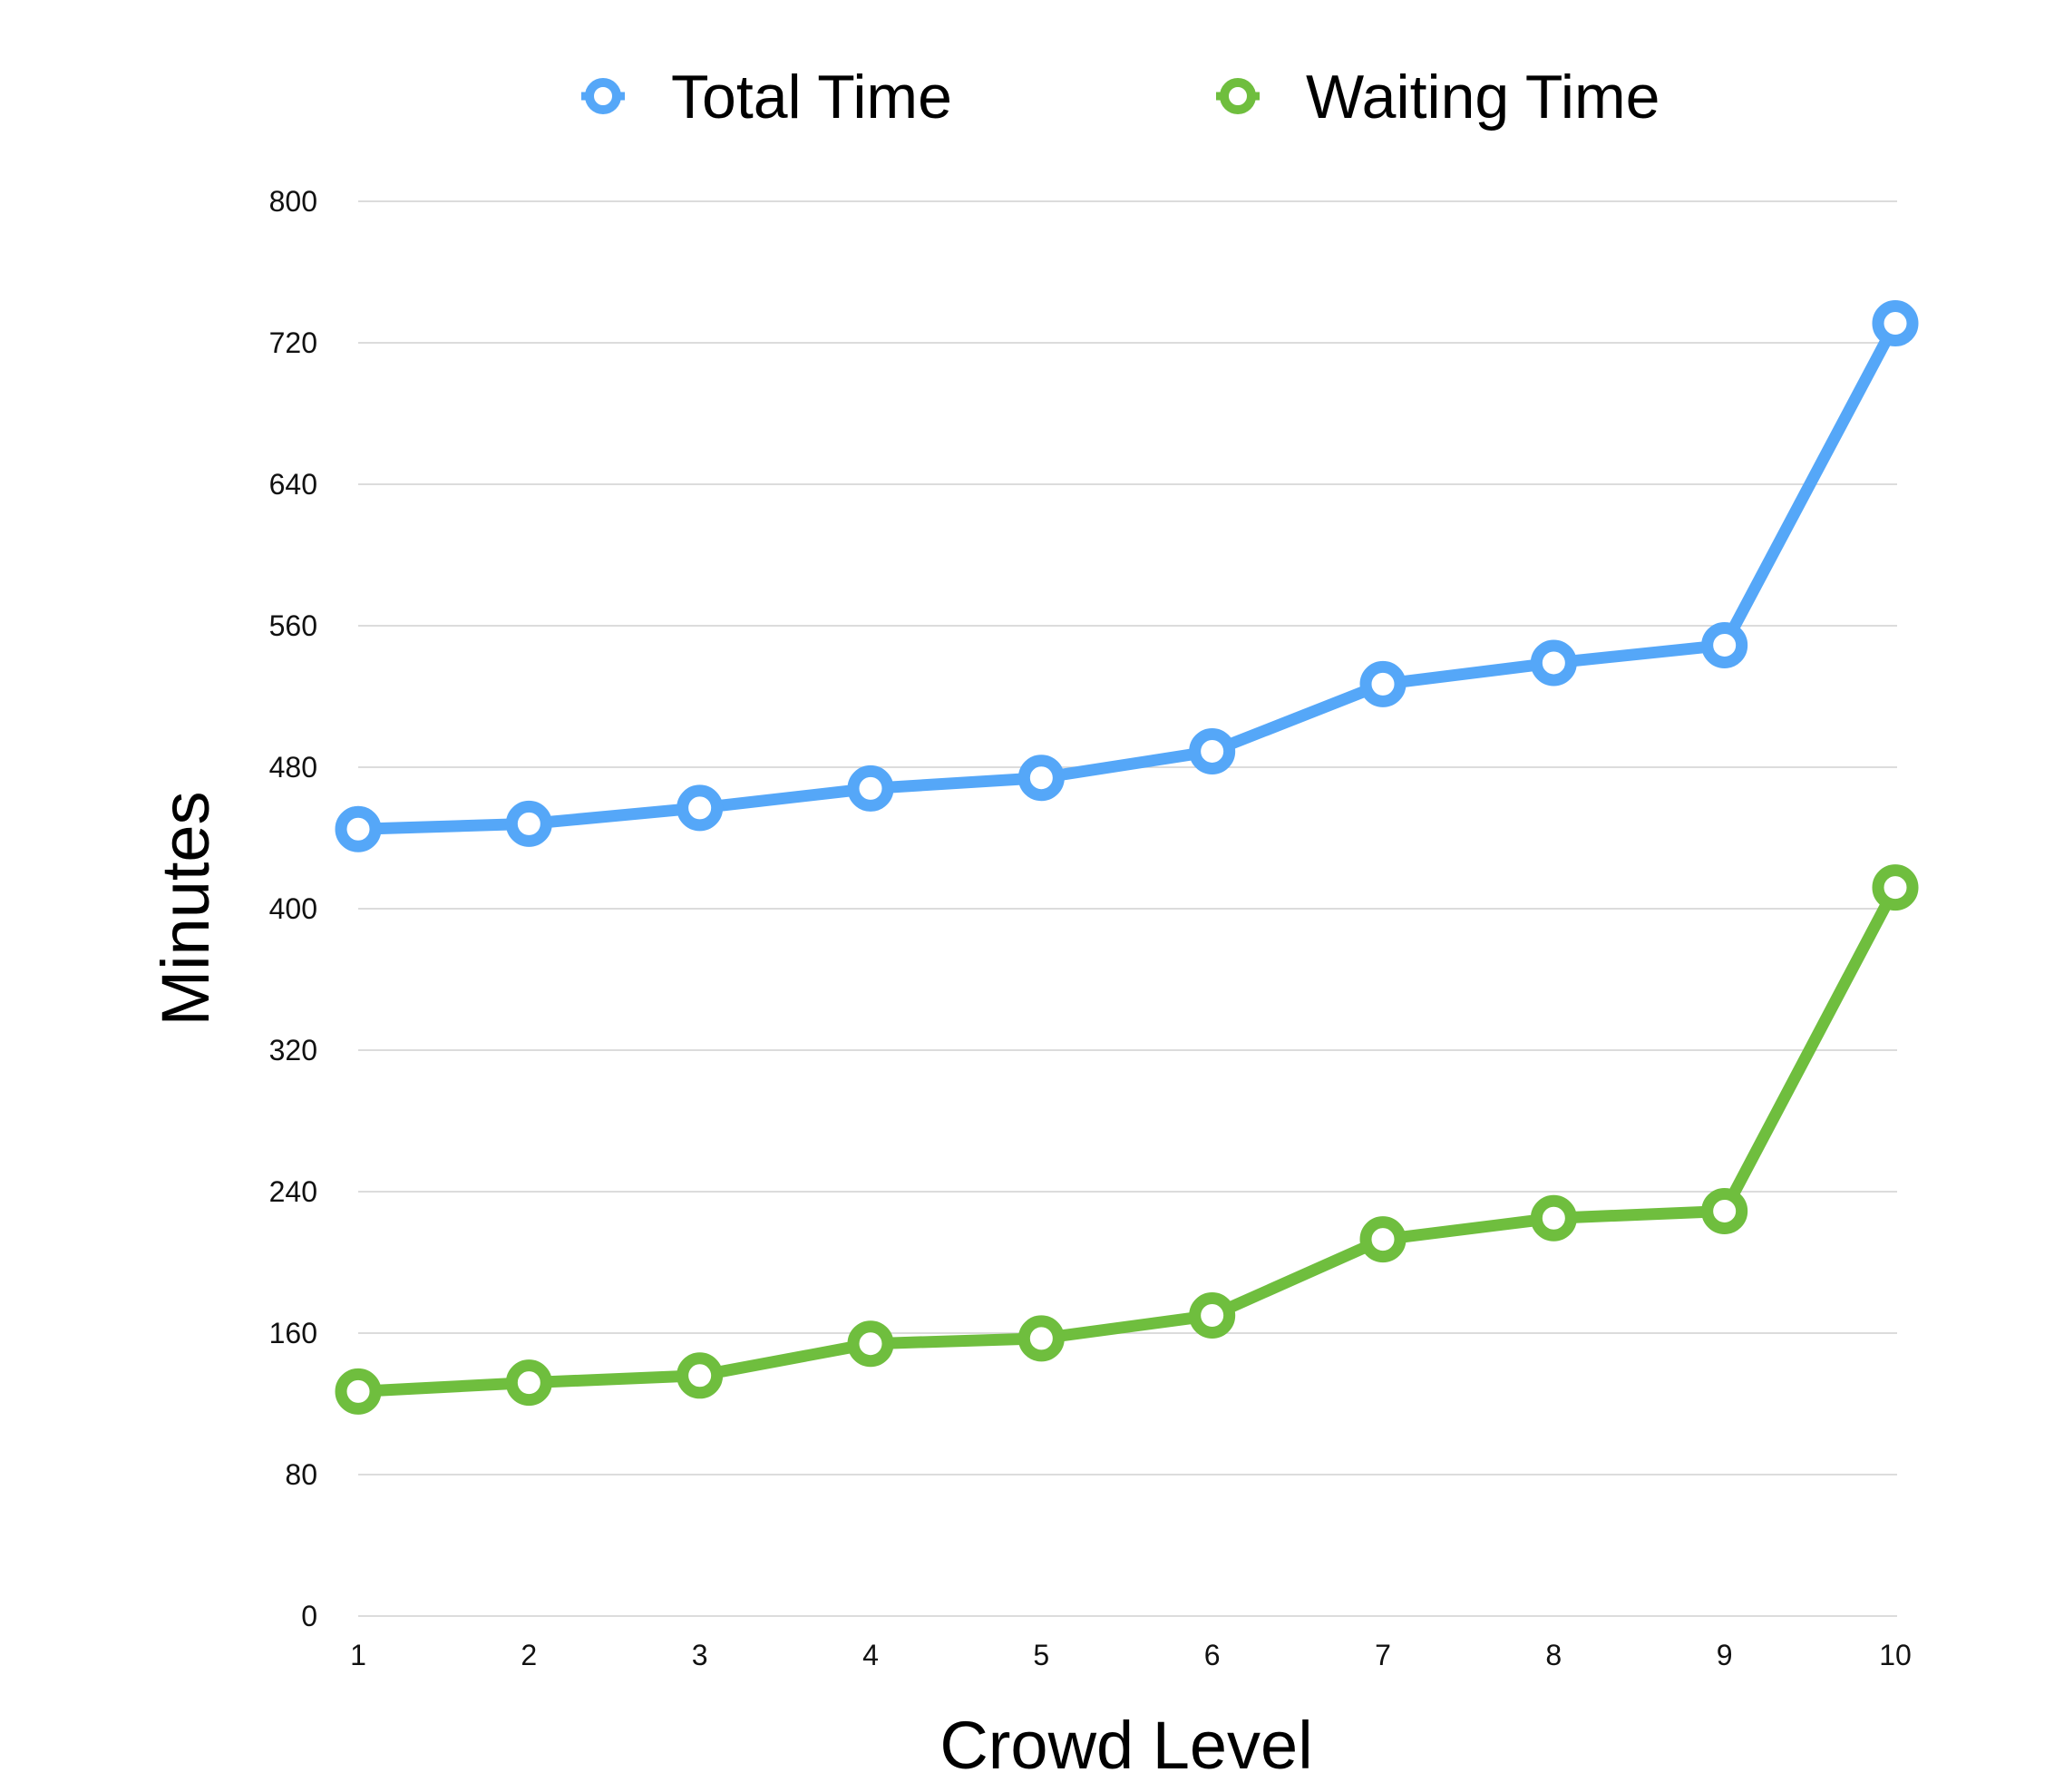  Describe the element at coordinates (293, 1191) in the screenshot. I see `y-tick-label: 240` at that location.